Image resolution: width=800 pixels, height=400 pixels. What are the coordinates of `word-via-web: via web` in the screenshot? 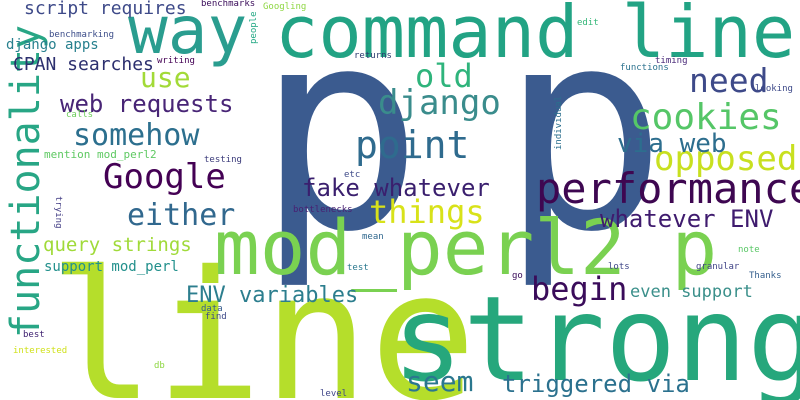 It's located at (672, 144).